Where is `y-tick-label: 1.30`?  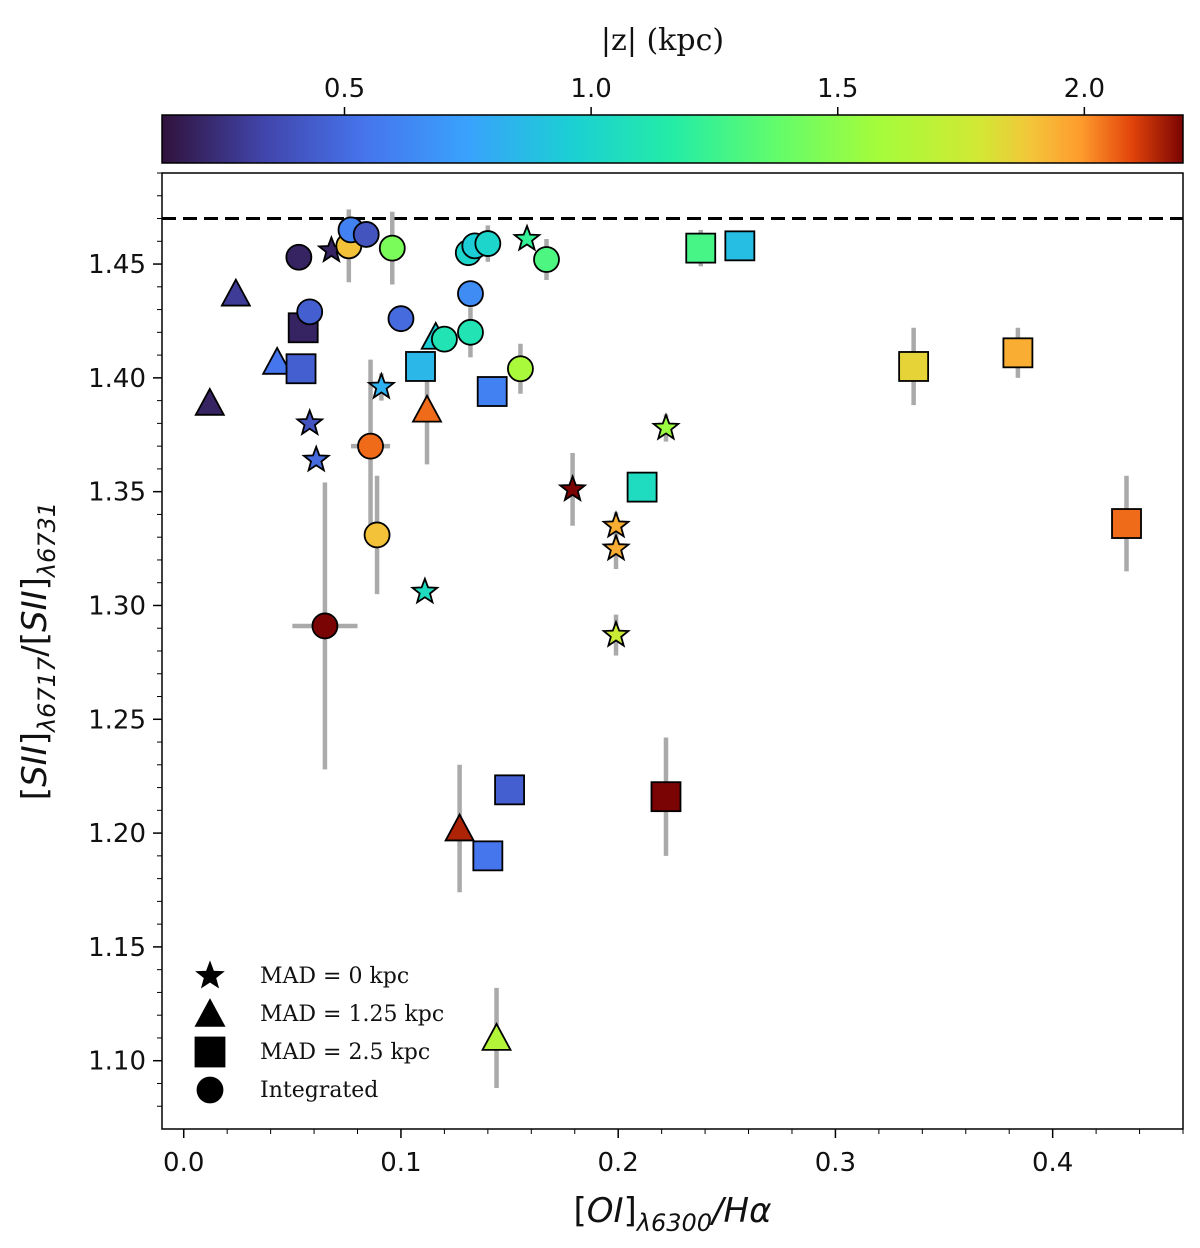
y-tick-label: 1.30 is located at coordinates (117, 606).